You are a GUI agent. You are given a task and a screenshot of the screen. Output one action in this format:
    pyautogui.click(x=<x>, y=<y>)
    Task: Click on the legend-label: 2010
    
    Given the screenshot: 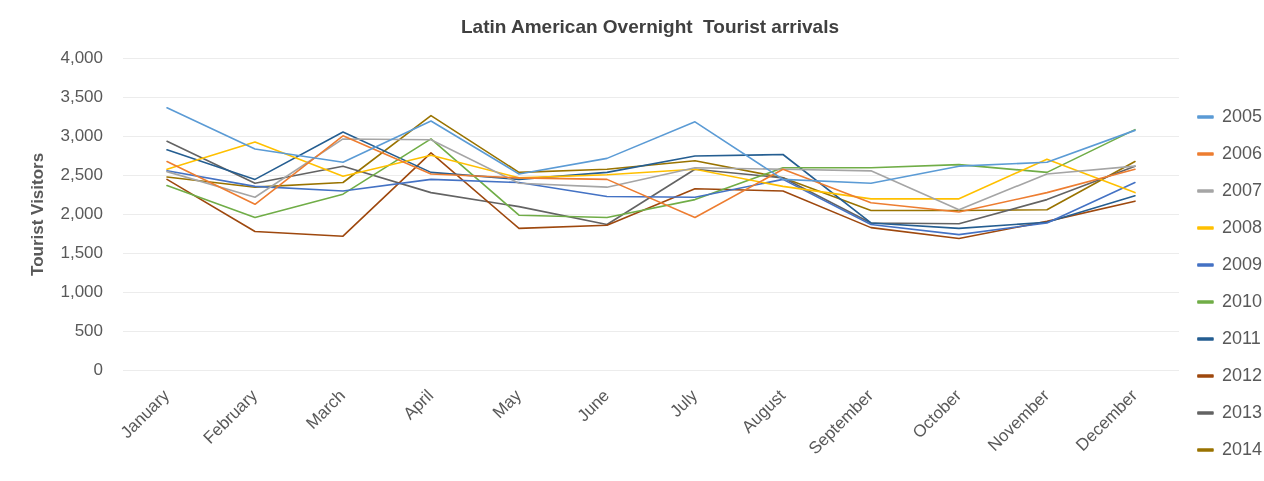 What is the action you would take?
    pyautogui.click(x=1241, y=300)
    